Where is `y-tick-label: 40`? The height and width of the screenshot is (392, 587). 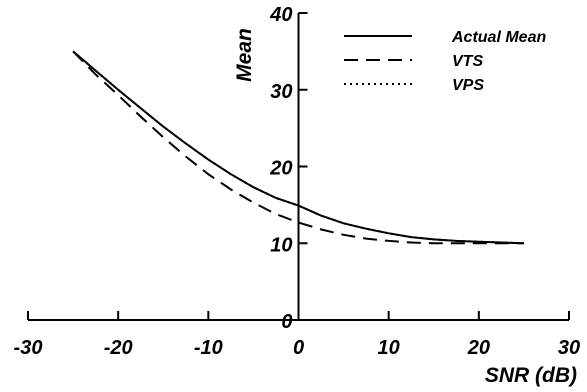
y-tick-label: 40 is located at coordinates (280, 15).